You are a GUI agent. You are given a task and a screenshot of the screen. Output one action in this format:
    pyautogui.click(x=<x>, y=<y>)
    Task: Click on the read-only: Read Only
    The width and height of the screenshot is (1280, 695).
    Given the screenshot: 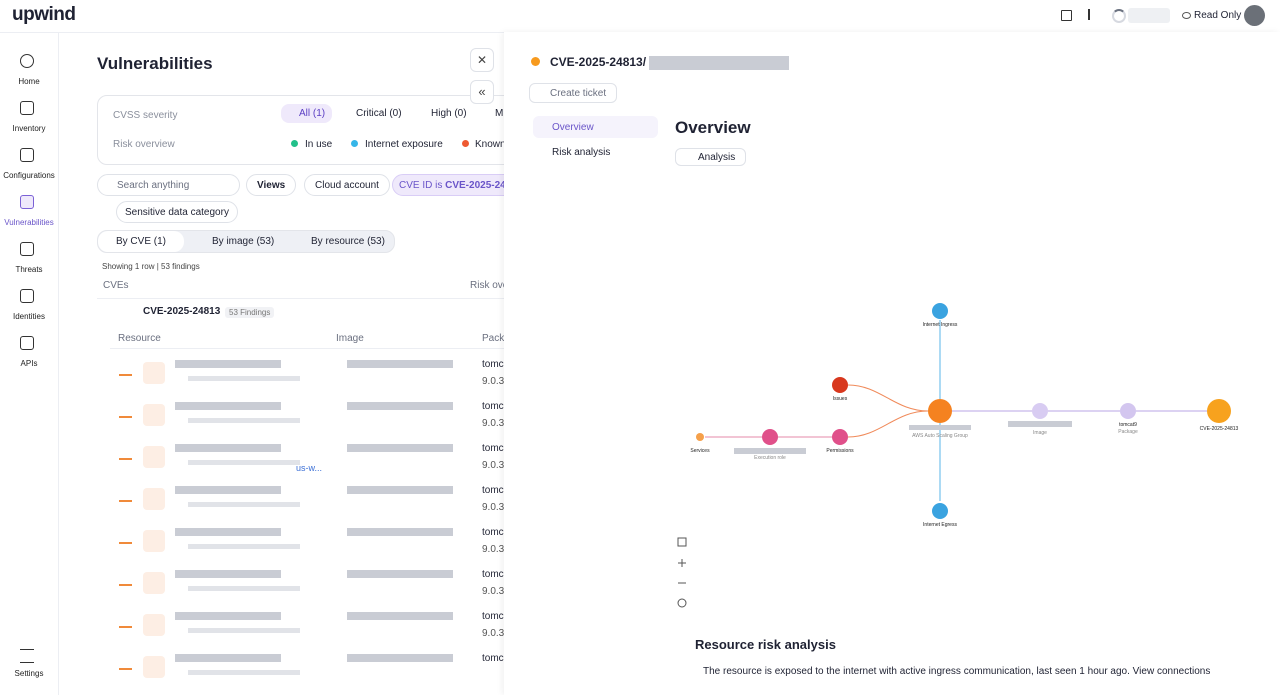 What is the action you would take?
    pyautogui.click(x=1218, y=15)
    